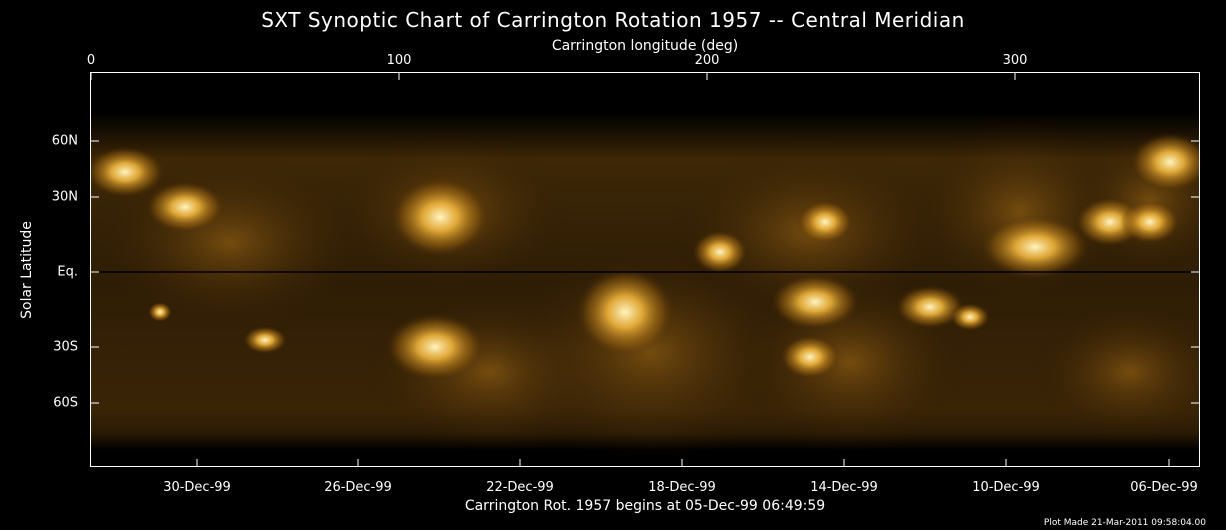  What do you see at coordinates (64, 197) in the screenshot?
I see `latitude-tick-label: 30N` at bounding box center [64, 197].